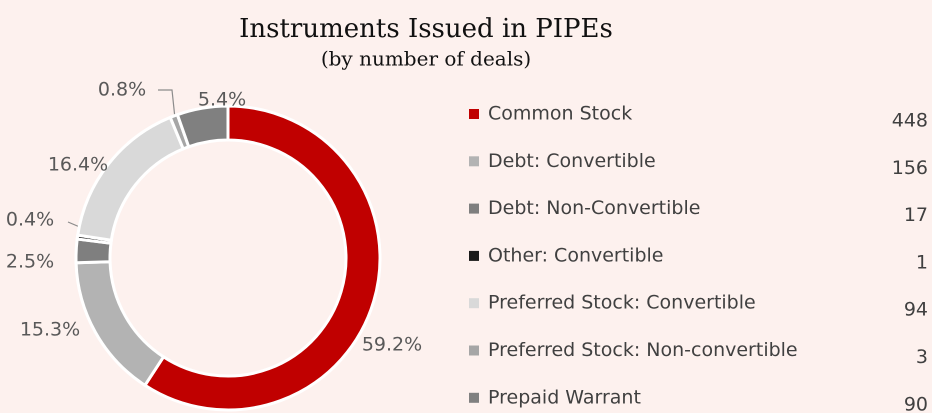 The width and height of the screenshot is (932, 413). What do you see at coordinates (426, 29) in the screenshot?
I see `chart-title: Instruments Issued in PIPEs` at bounding box center [426, 29].